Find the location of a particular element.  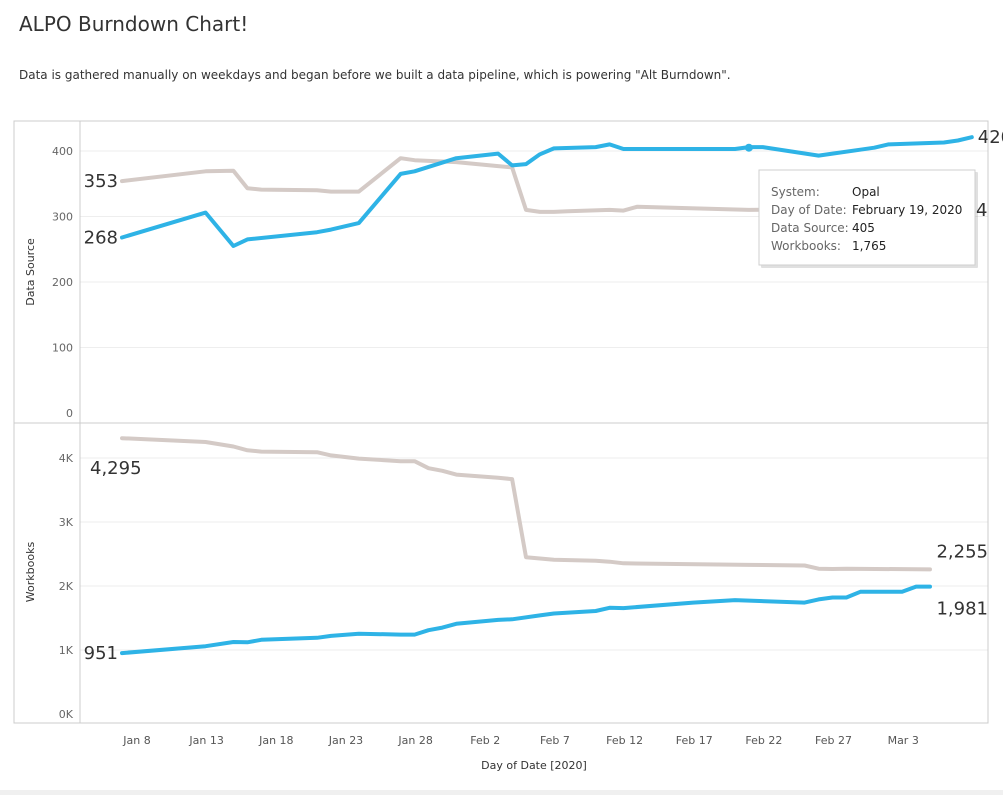

y-tick-label: 4K is located at coordinates (66, 458).